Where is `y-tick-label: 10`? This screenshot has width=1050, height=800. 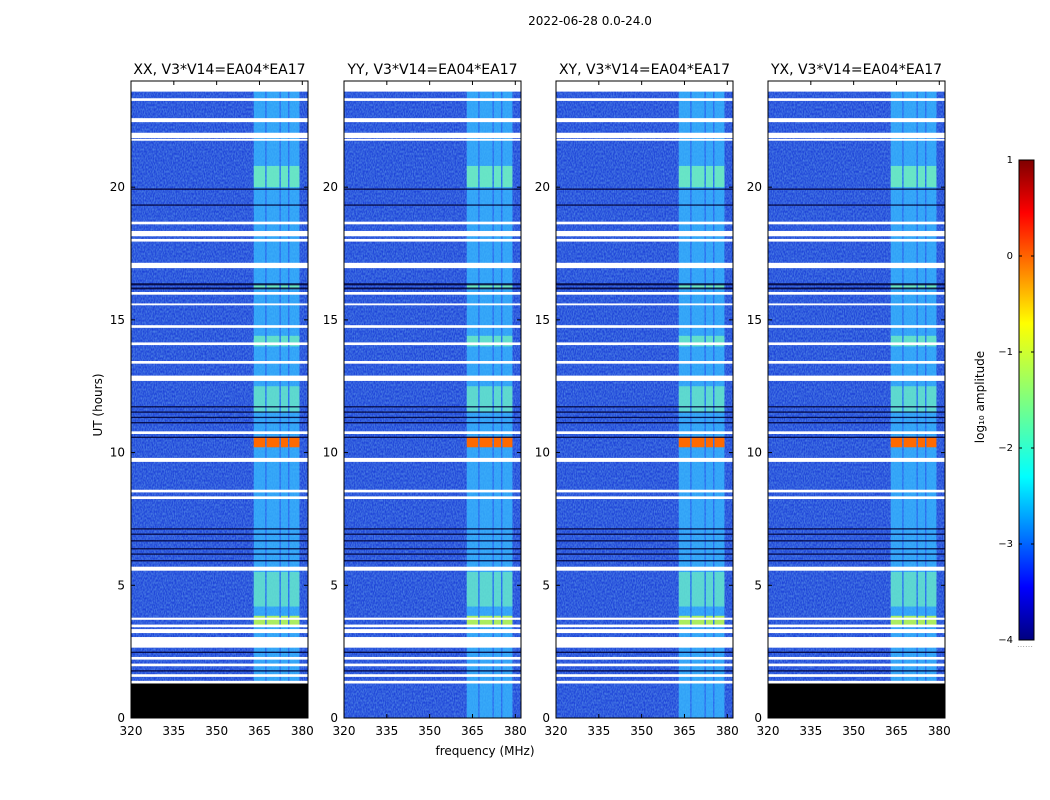
y-tick-label: 10 is located at coordinates (117, 453).